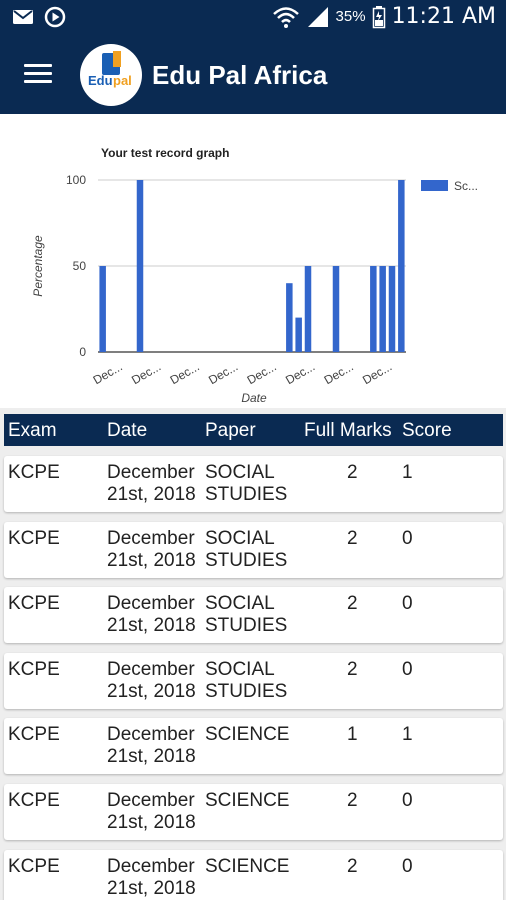  What do you see at coordinates (100, 80) in the screenshot?
I see `svg-text: Edu` at bounding box center [100, 80].